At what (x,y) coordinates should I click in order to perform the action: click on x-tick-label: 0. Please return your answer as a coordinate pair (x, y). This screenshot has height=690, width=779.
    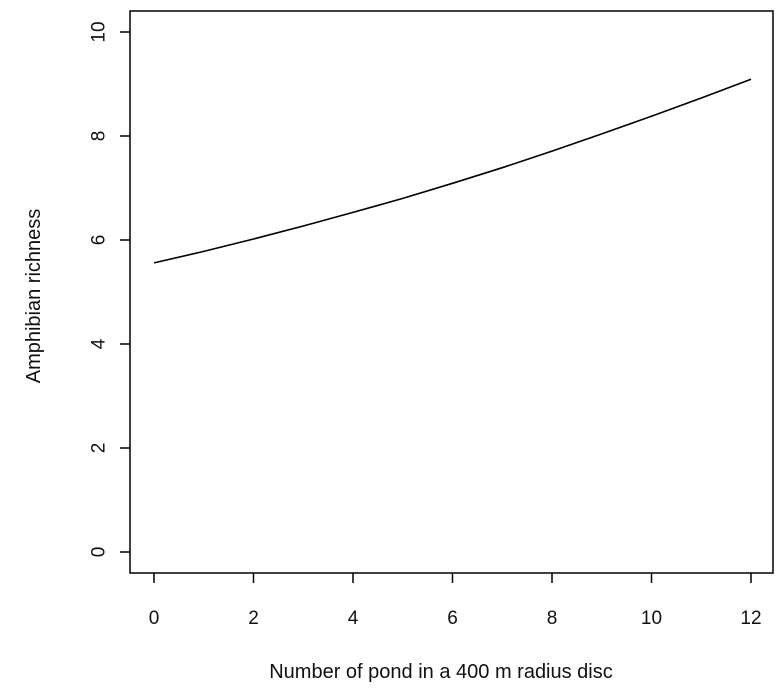
    Looking at the image, I should click on (154, 618).